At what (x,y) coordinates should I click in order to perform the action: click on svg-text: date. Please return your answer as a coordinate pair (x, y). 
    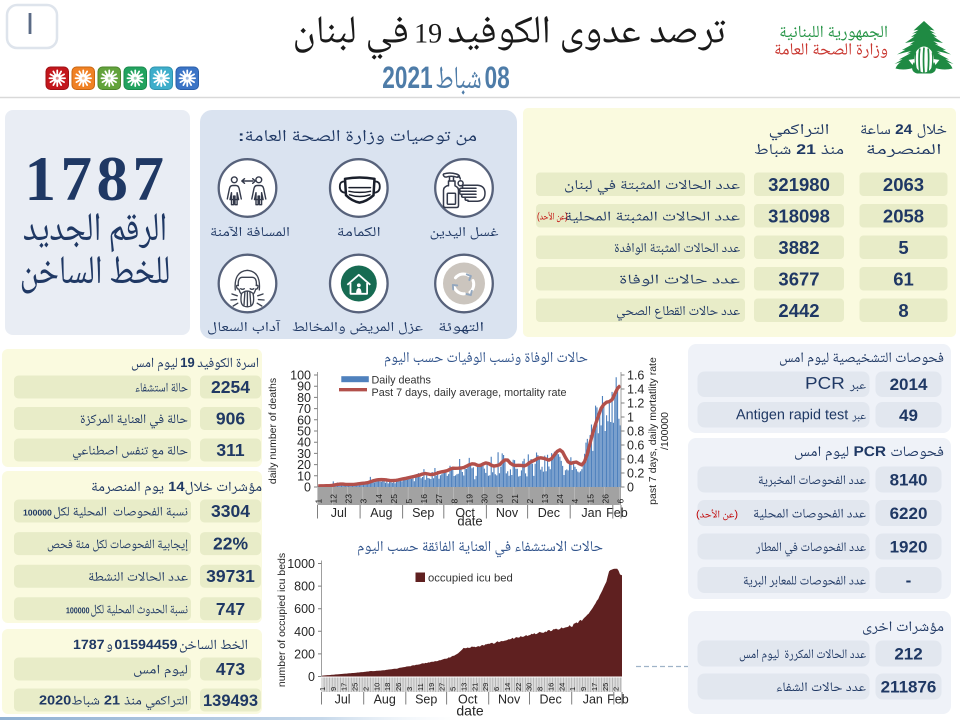
    Looking at the image, I should click on (469, 711).